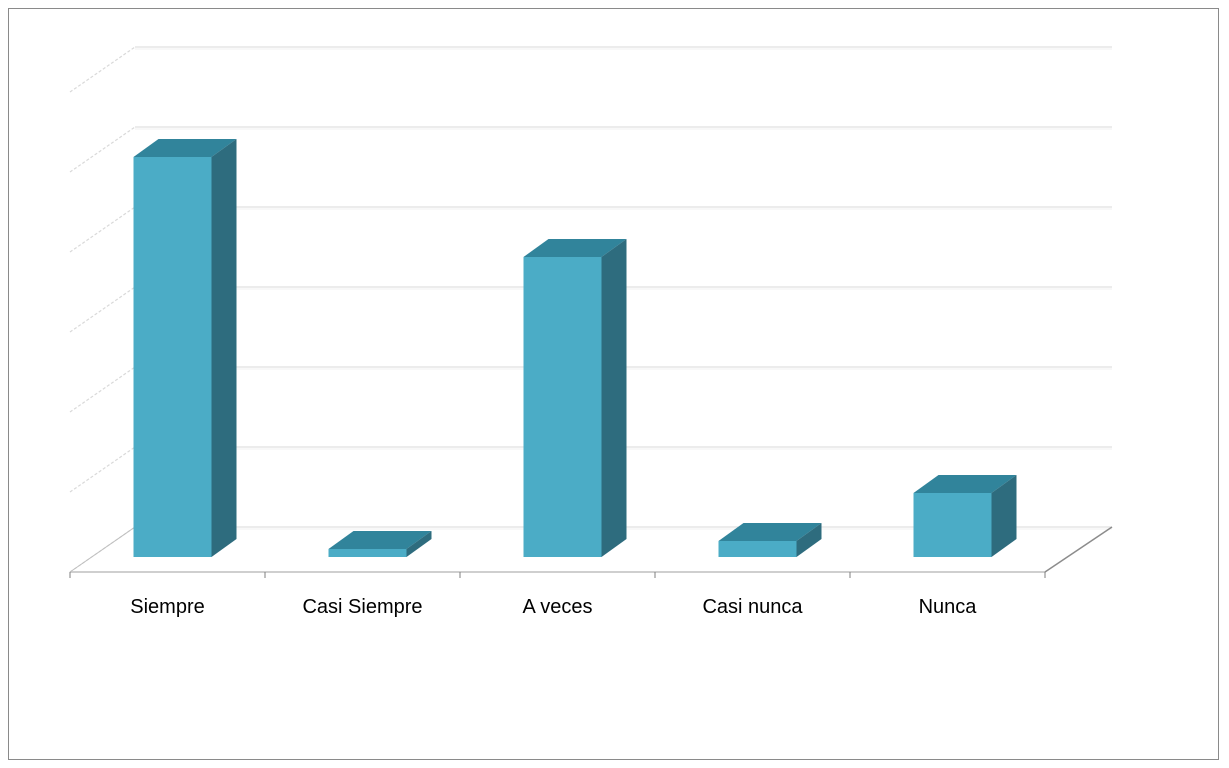 This screenshot has width=1229, height=768. I want to click on category-label: A veces, so click(557, 607).